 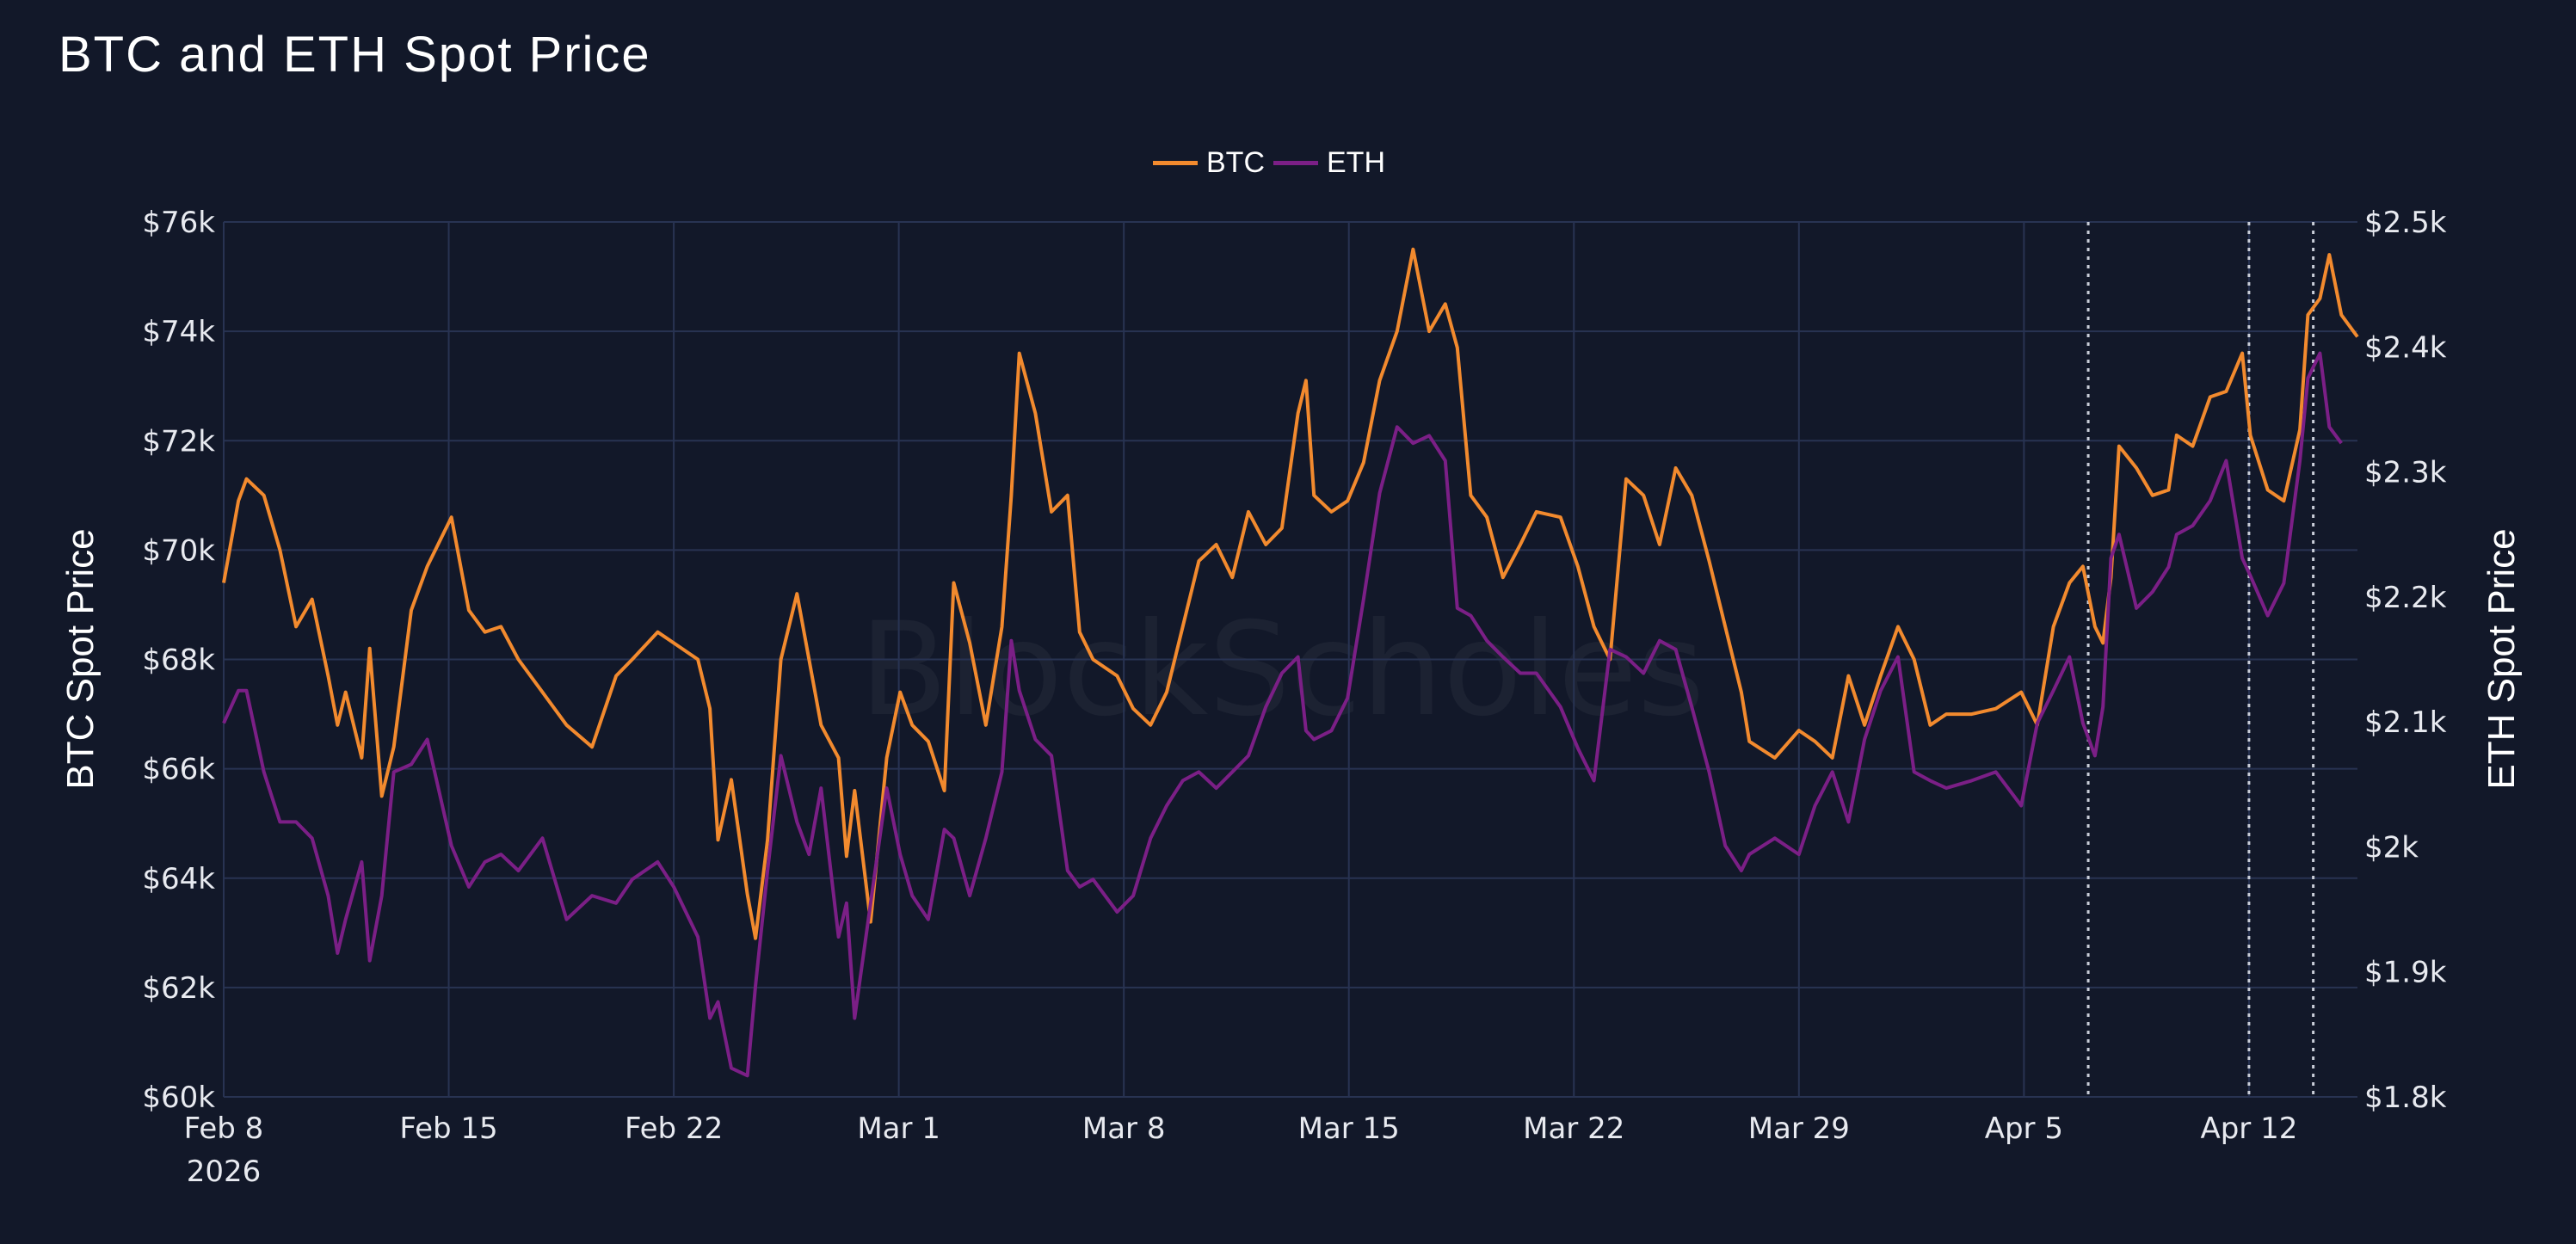 What do you see at coordinates (1296, 163) in the screenshot?
I see `legend-swatch-eth` at bounding box center [1296, 163].